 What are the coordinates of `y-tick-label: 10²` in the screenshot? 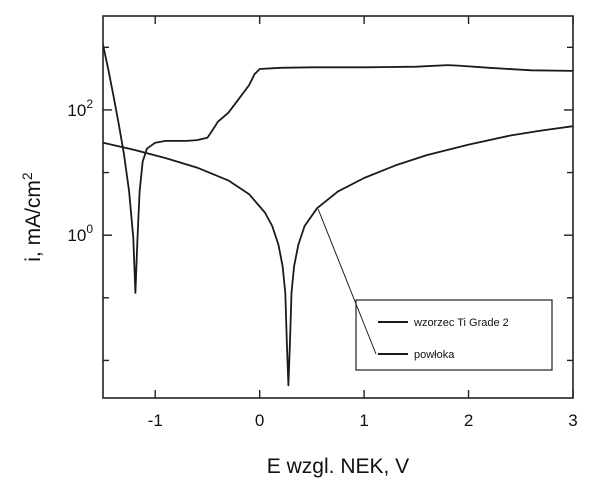 It's located at (80, 108).